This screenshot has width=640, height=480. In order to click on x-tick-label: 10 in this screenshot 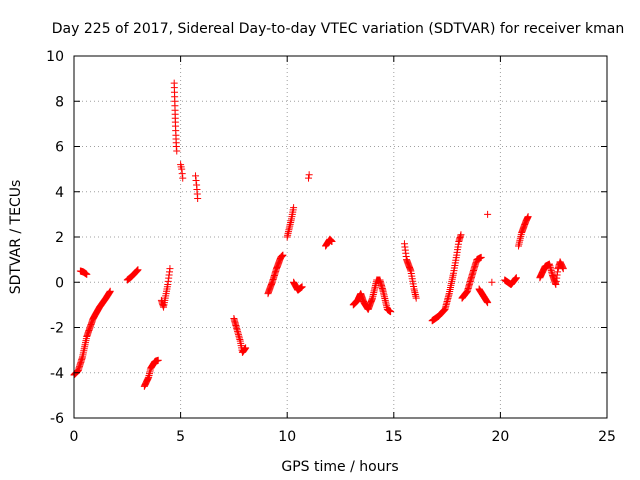, I will do `click(287, 437)`.